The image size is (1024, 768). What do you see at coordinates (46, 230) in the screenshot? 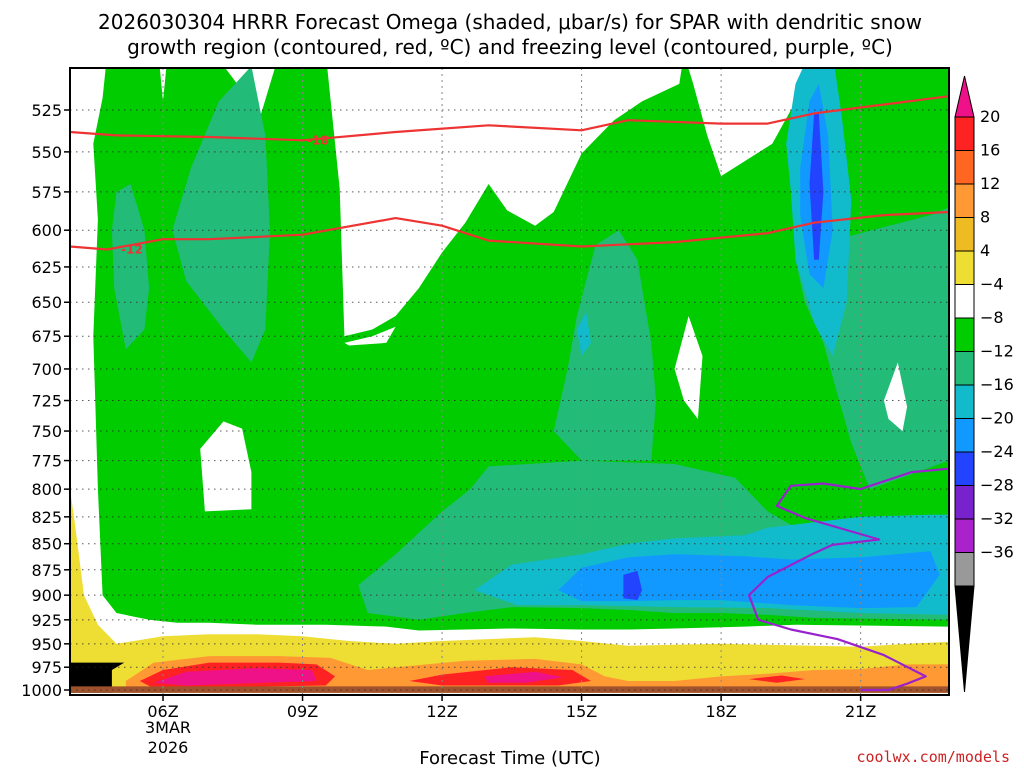
I see `y-tick-label: 600` at bounding box center [46, 230].